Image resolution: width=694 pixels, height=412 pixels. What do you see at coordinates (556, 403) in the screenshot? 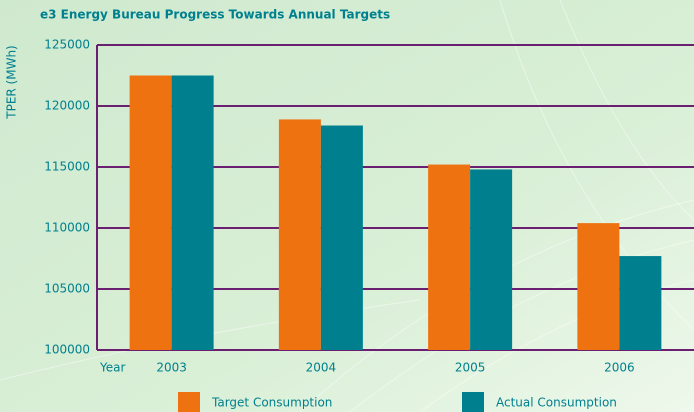
I see `legend-label: Actual Consumption` at bounding box center [556, 403].